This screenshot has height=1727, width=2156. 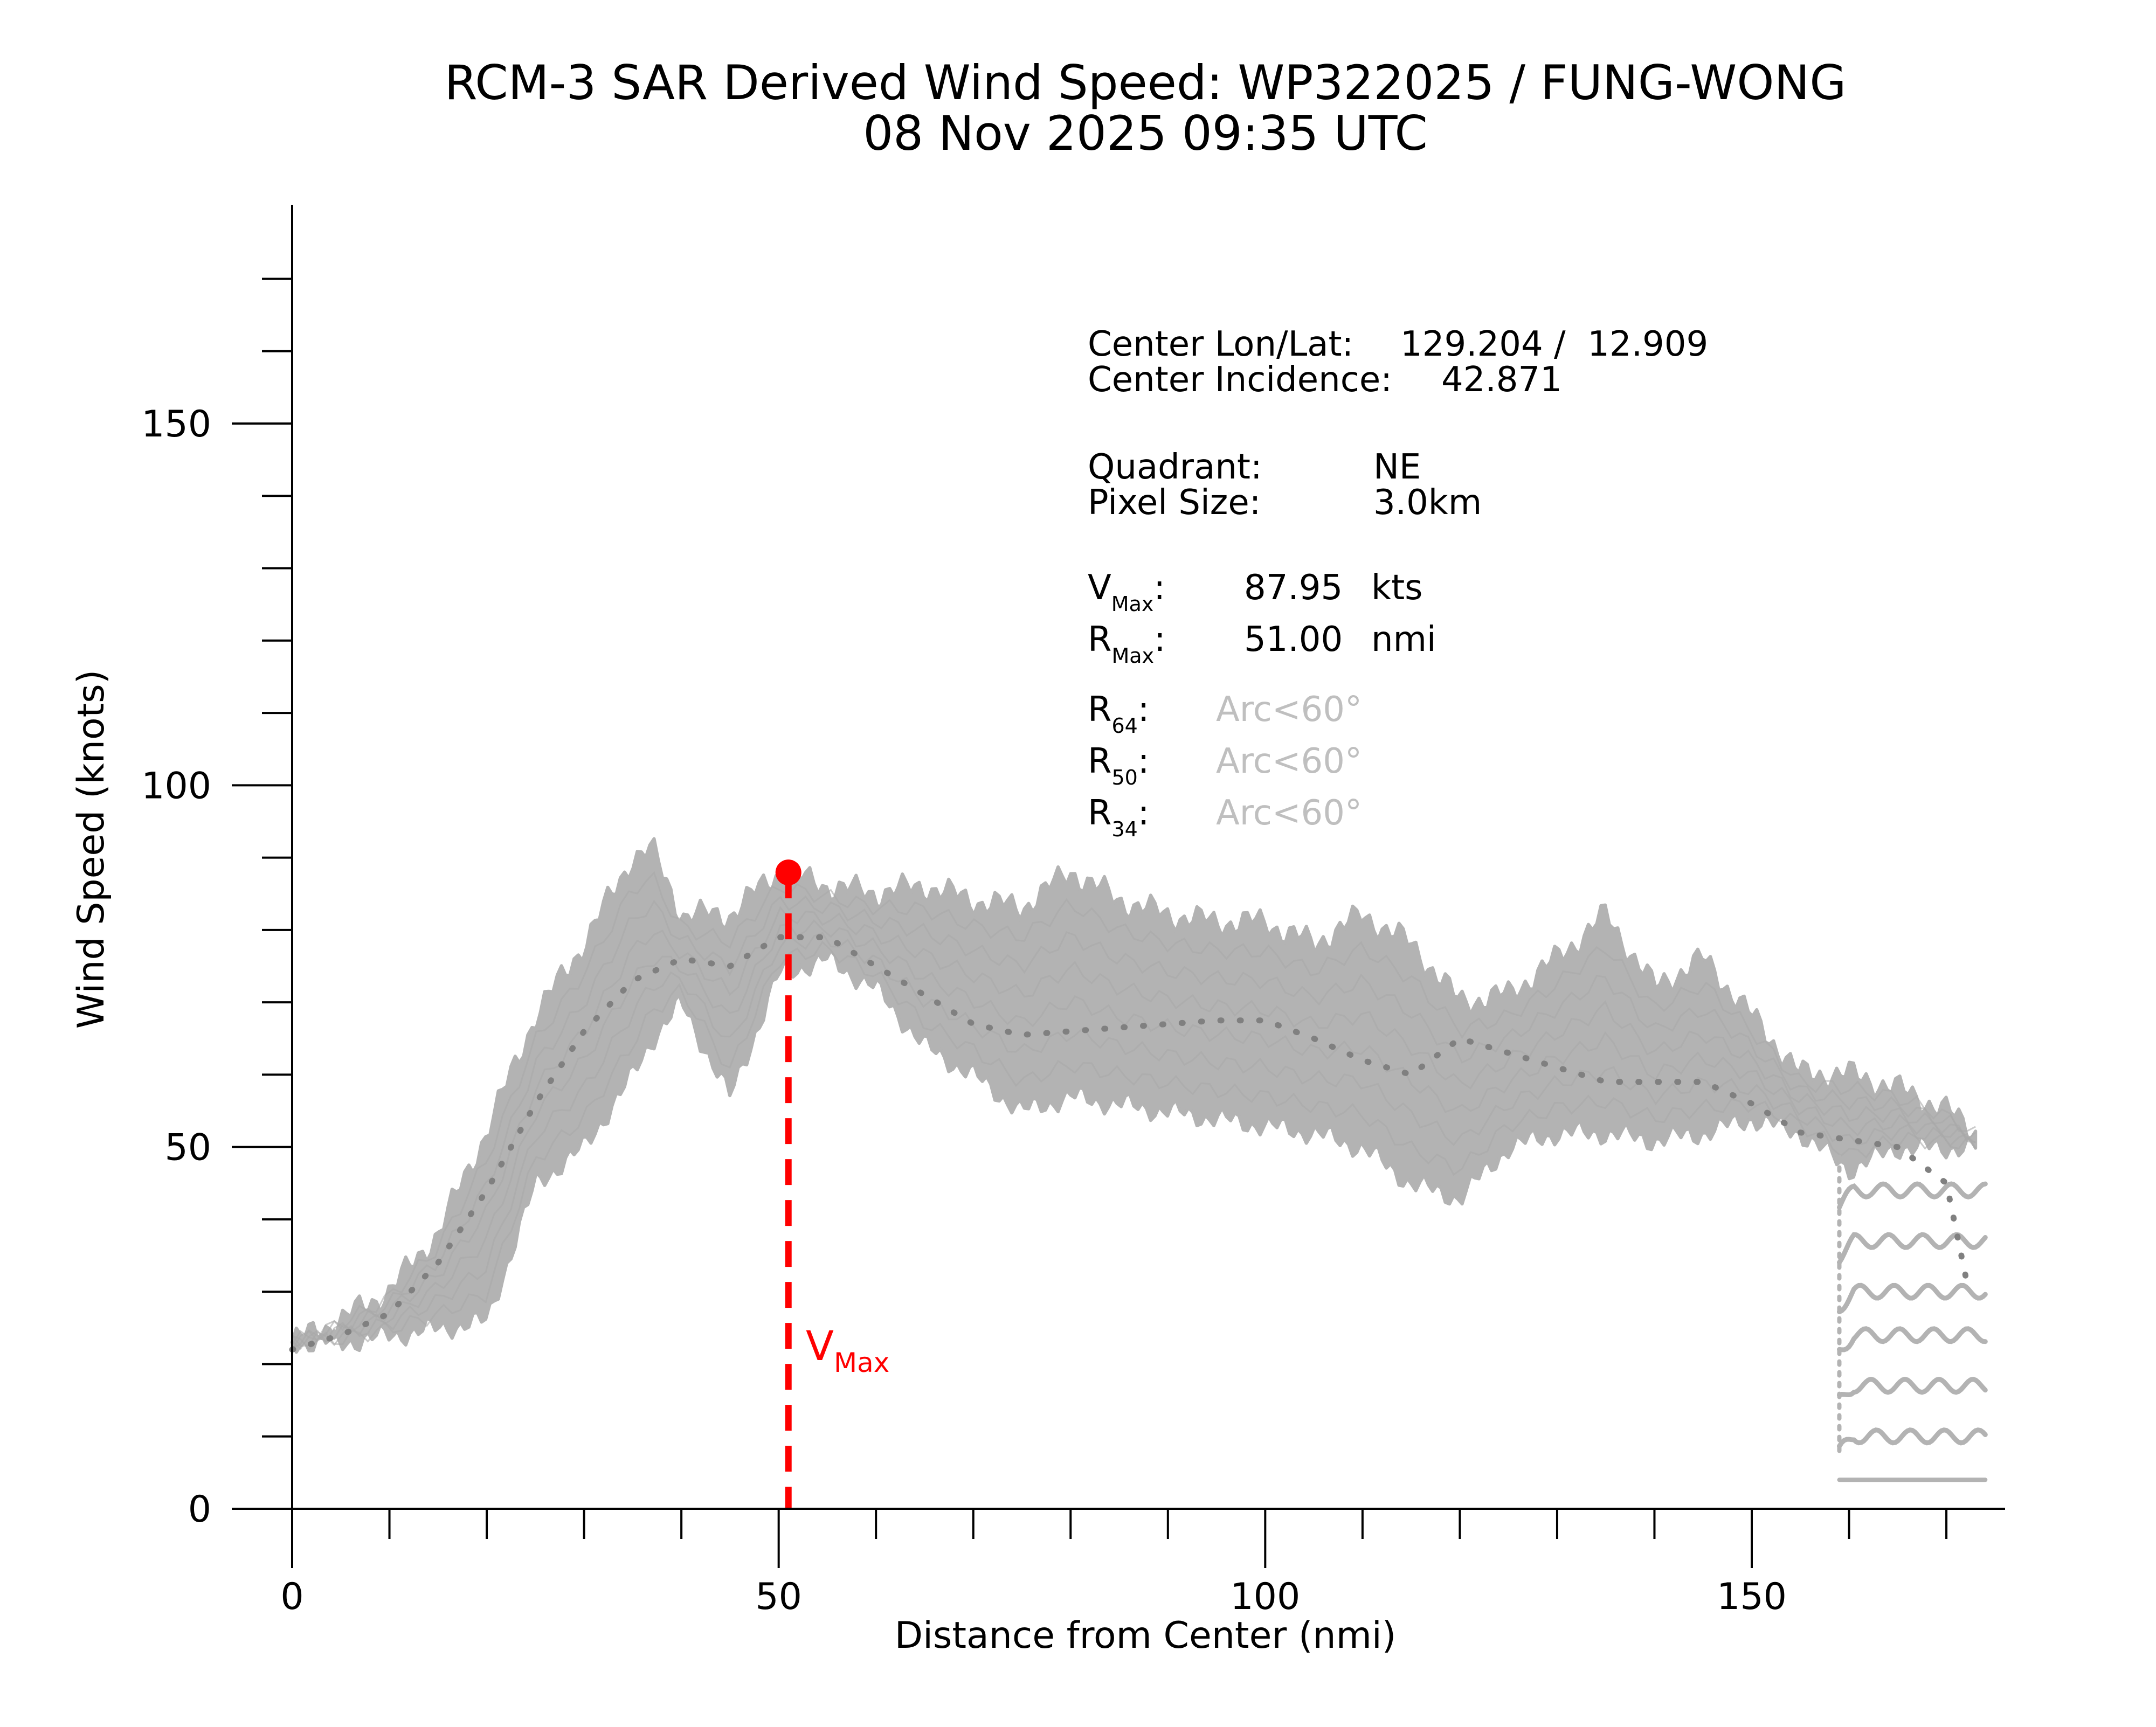 I want to click on vmax-line-label: VMax, so click(x=847, y=1350).